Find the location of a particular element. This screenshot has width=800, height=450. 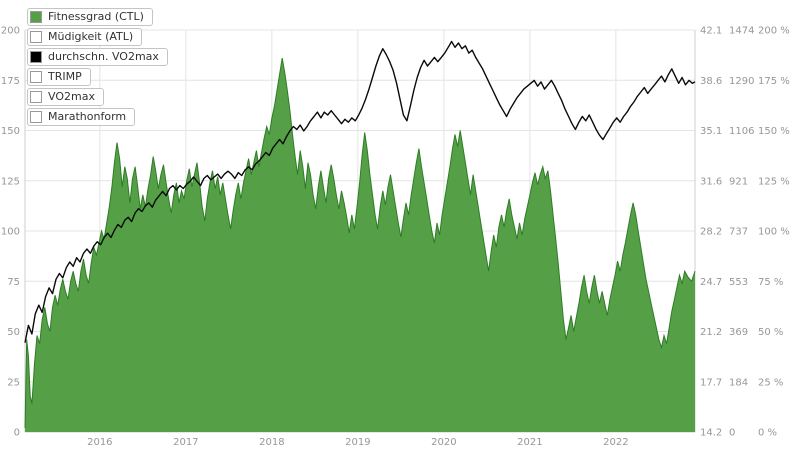

legend-item-trimp: TRIMP is located at coordinates (59, 77).